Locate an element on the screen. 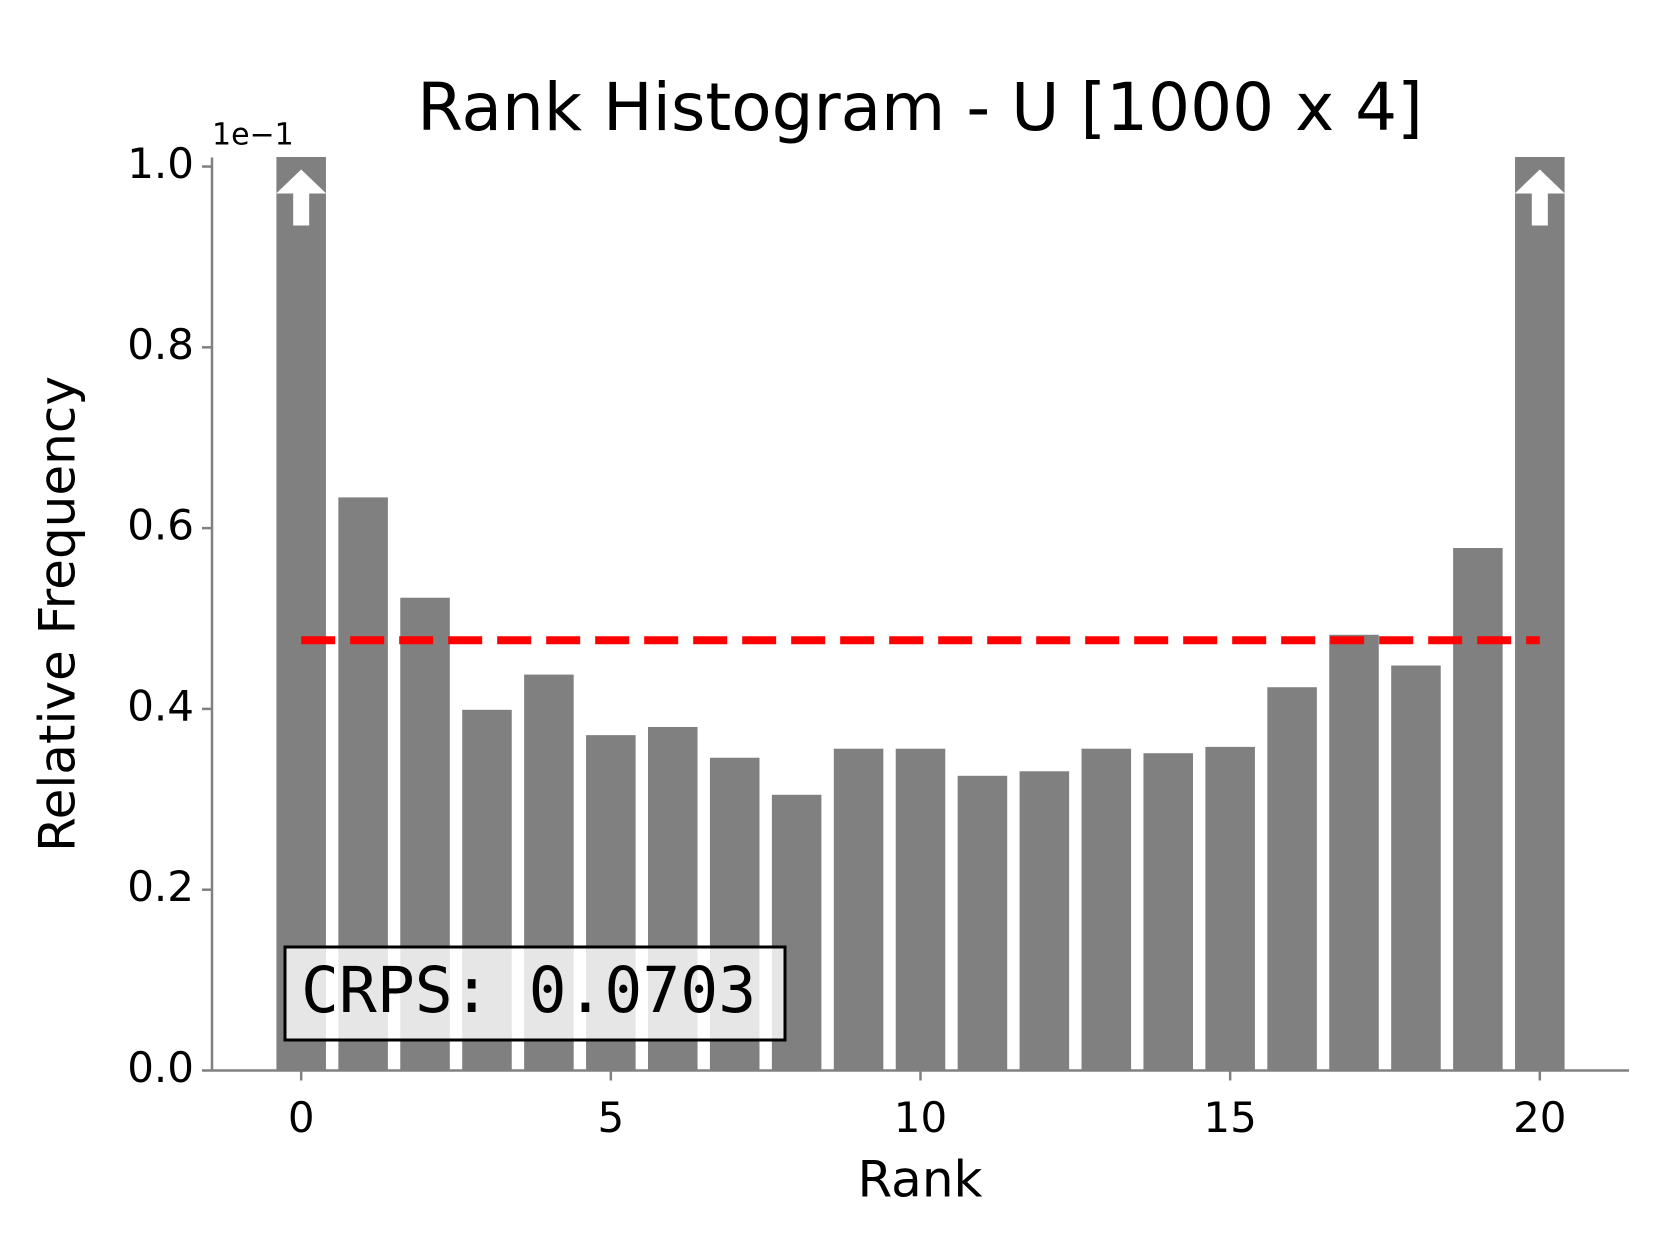 The height and width of the screenshot is (1245, 1660). y-tick-label: 0.8 is located at coordinates (160, 344).